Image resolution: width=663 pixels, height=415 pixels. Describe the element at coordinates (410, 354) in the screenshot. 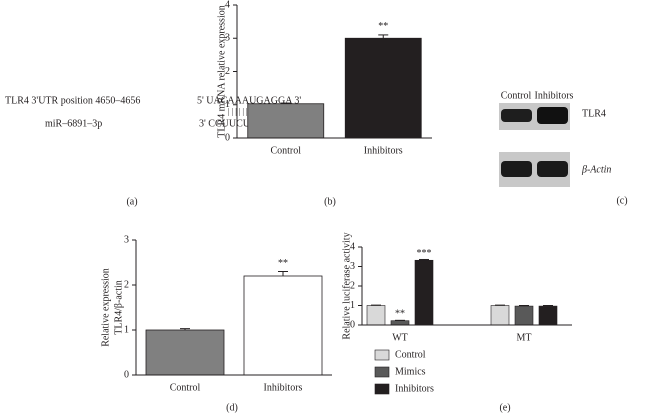

I see `legend-label: Control` at that location.